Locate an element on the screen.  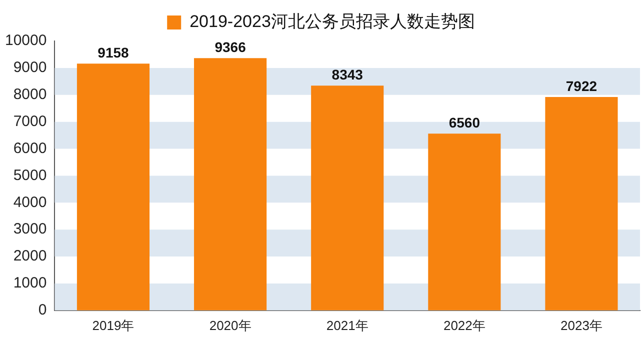
y-tick-label: 5000 is located at coordinates (30, 175).